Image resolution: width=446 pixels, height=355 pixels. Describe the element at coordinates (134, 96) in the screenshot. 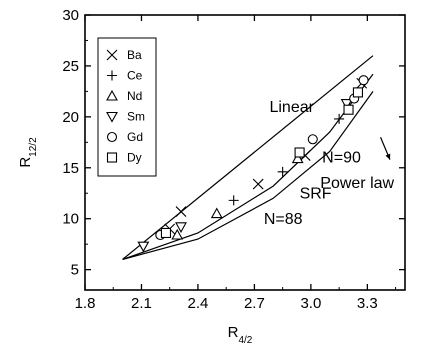

I see `legend-label-nd: Nd` at that location.